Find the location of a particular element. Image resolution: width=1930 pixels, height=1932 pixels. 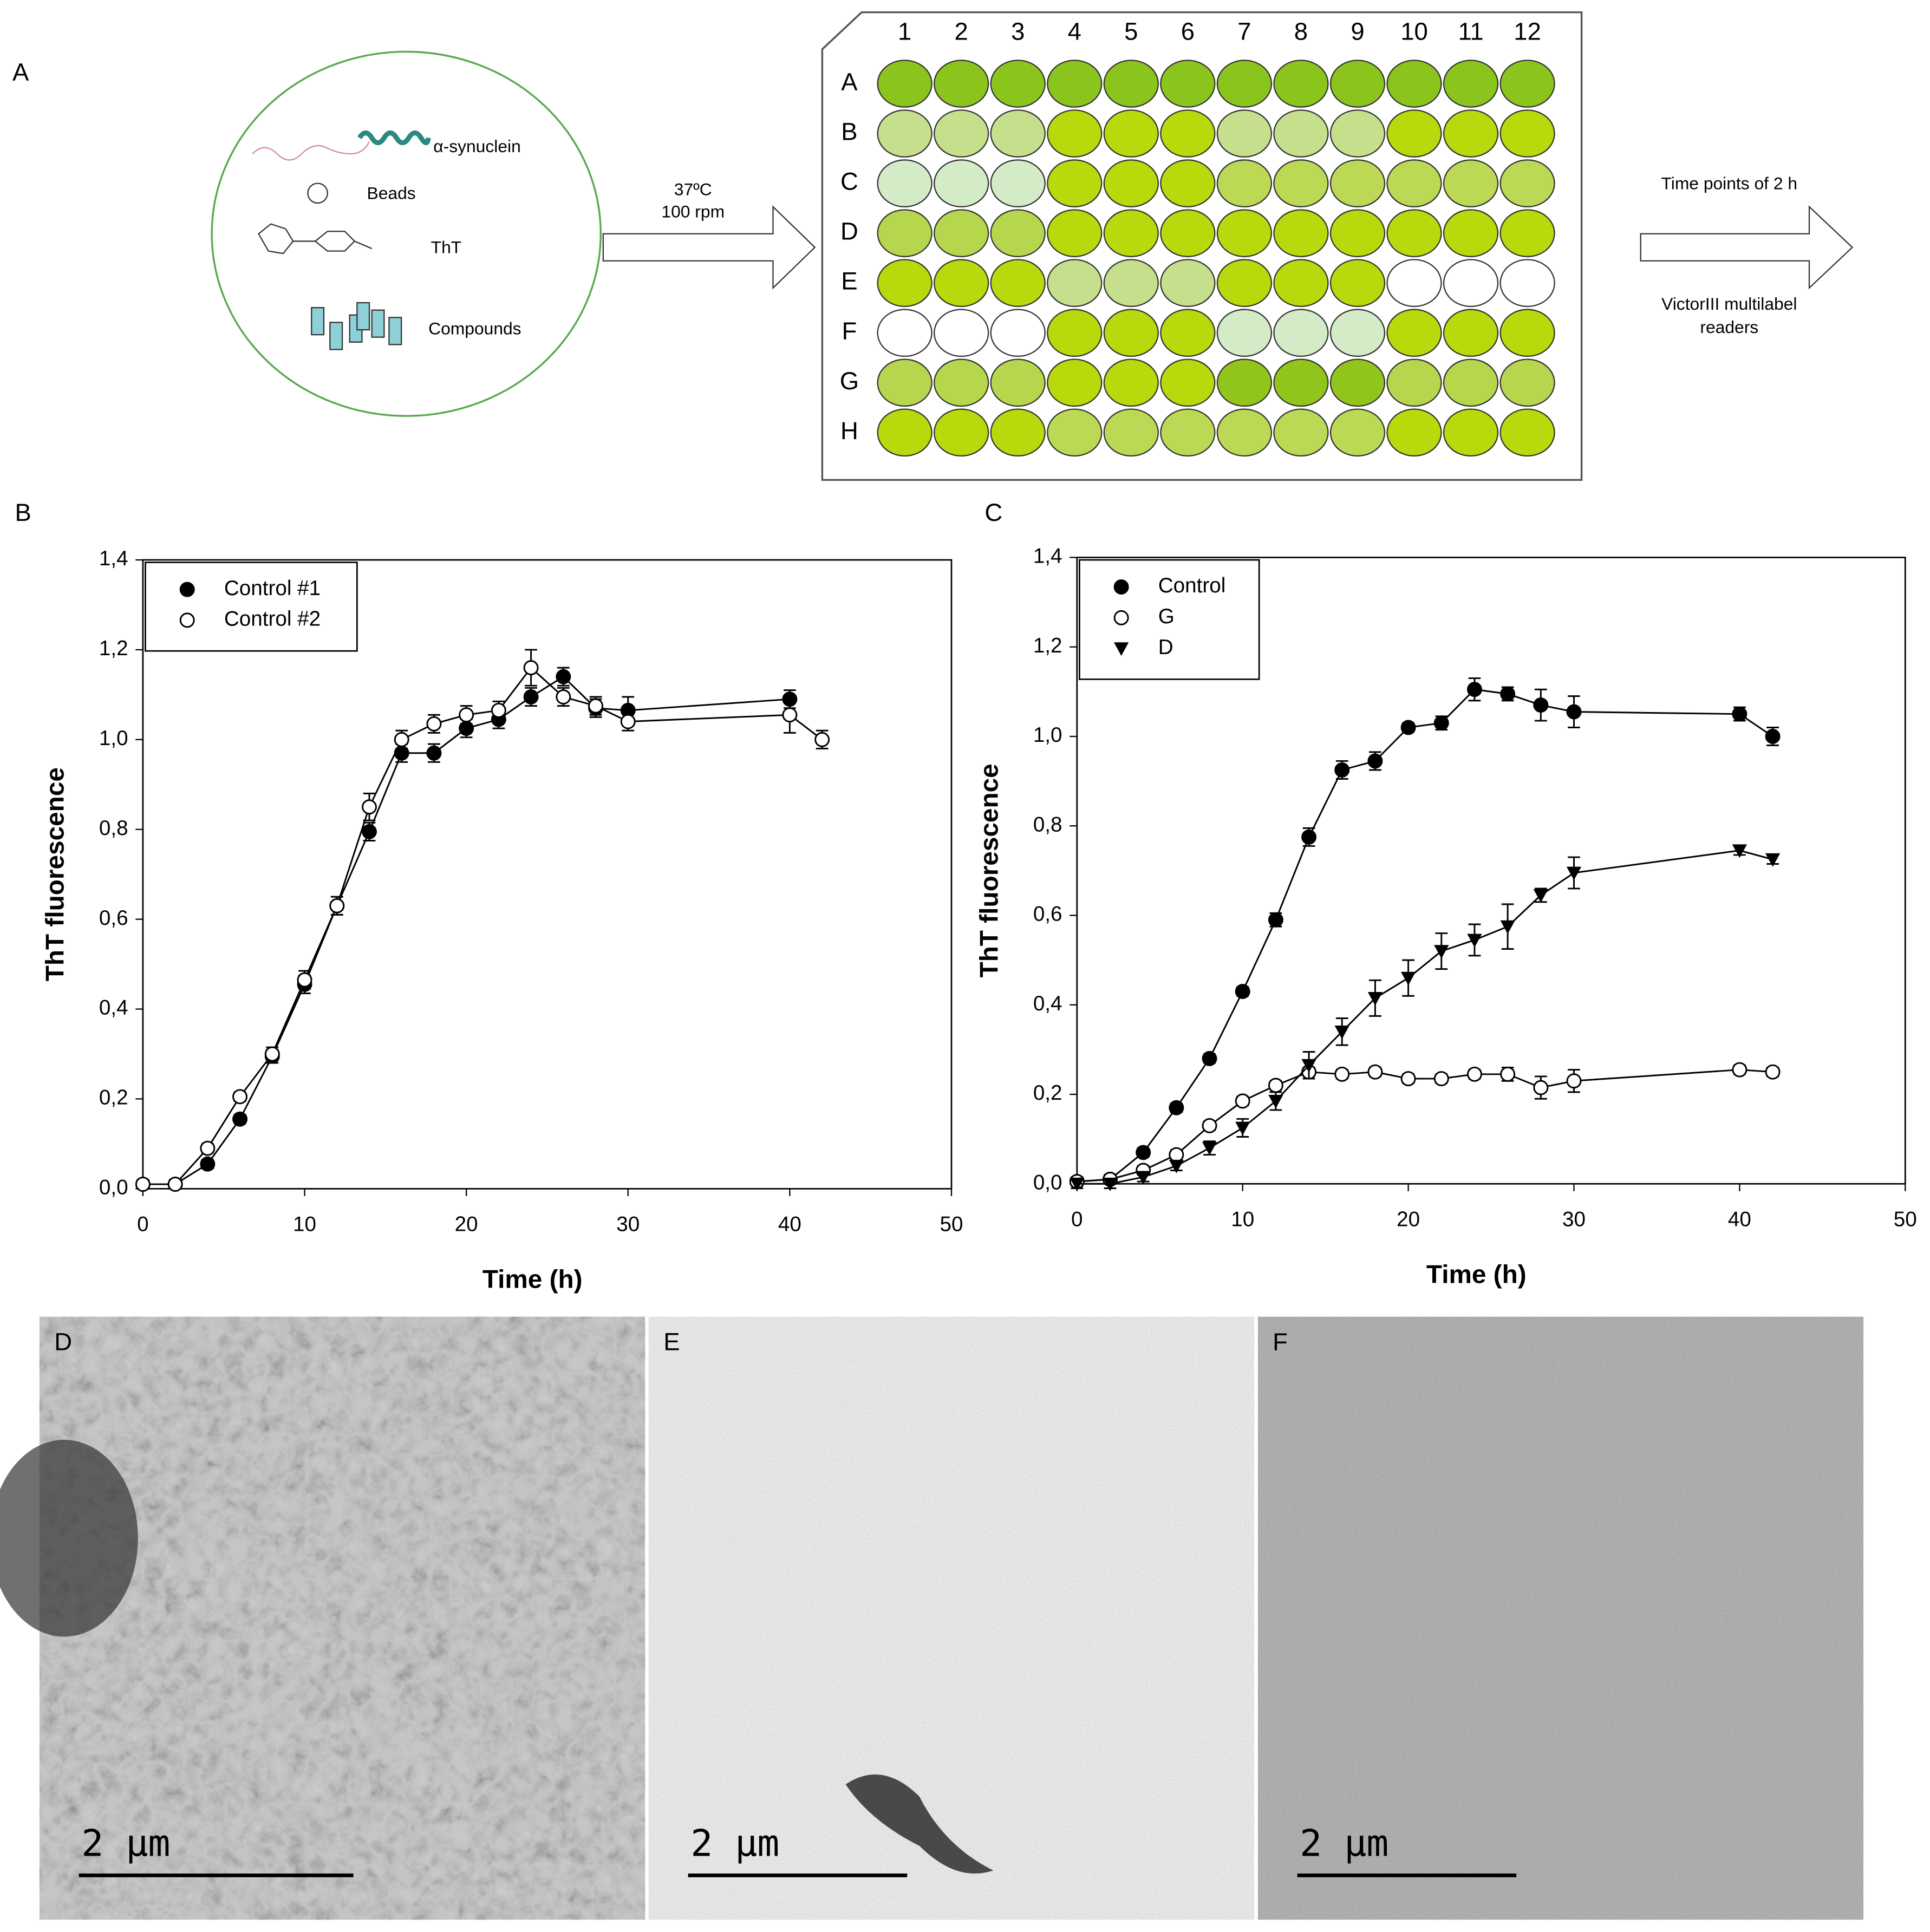

x-tick-label: 50 is located at coordinates (951, 1224).